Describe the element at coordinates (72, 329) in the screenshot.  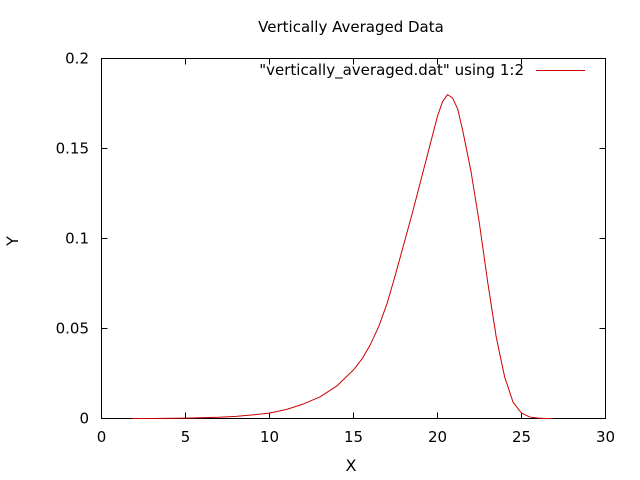
I see `y-tick-label: 0.05` at that location.